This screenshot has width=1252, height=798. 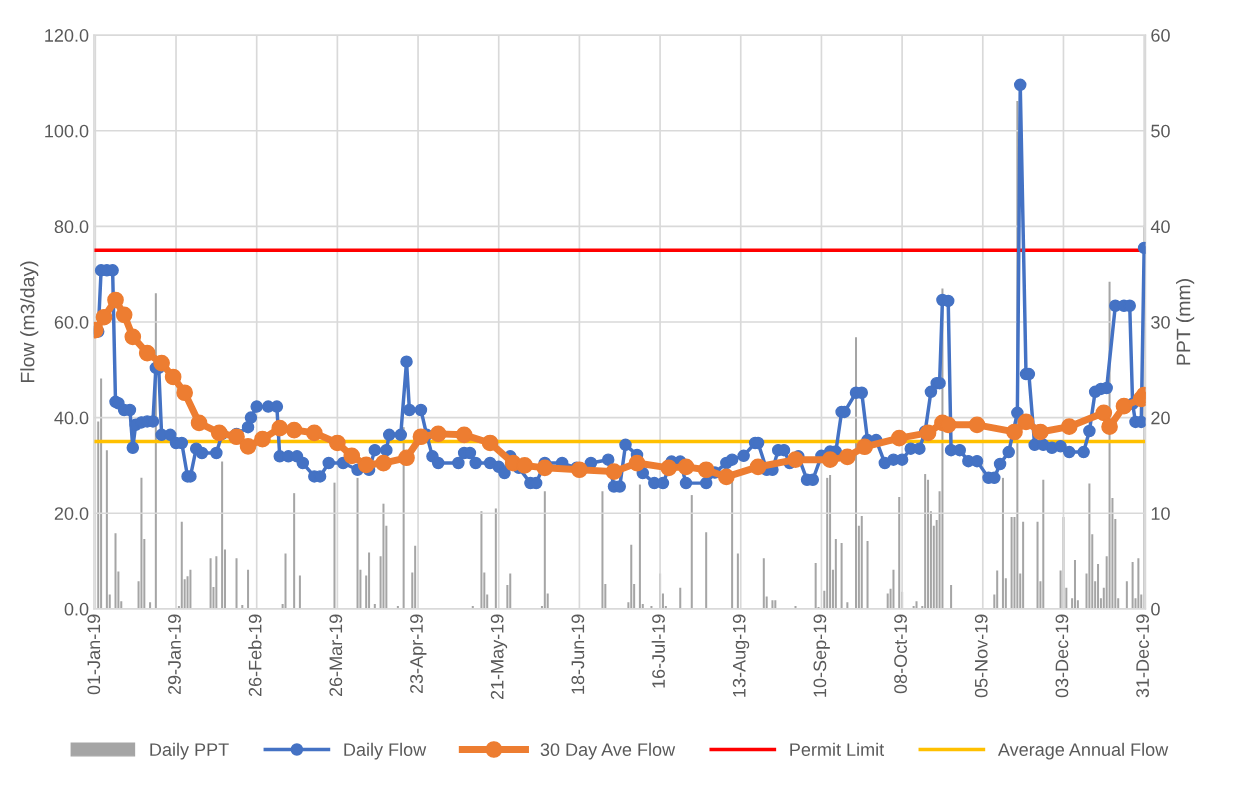 What do you see at coordinates (578, 654) in the screenshot?
I see `x-tick-label: 18-Jun-19` at bounding box center [578, 654].